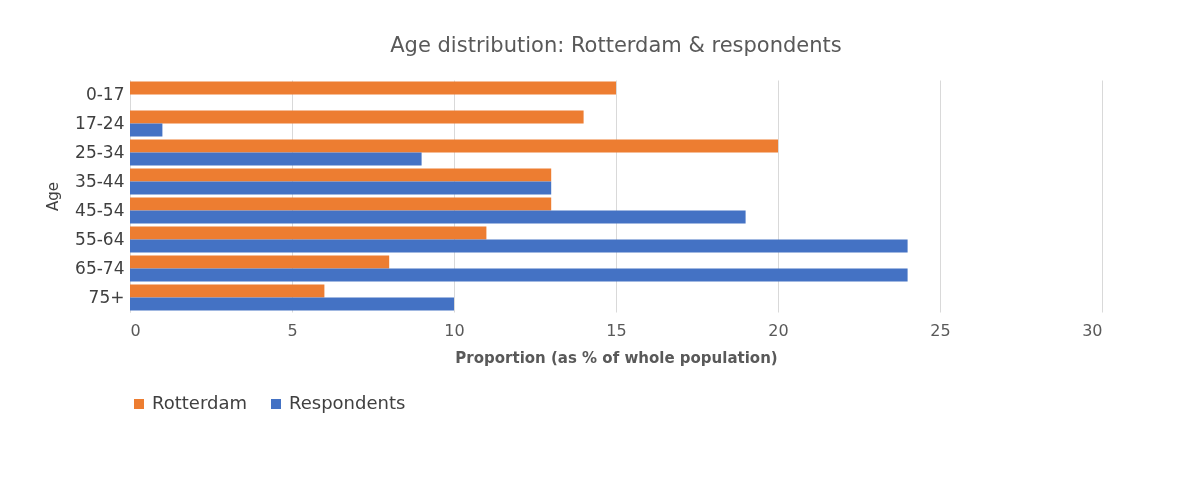 This screenshot has width=1184, height=496. What do you see at coordinates (616, 330) in the screenshot?
I see `x-tick-label: 15` at bounding box center [616, 330].